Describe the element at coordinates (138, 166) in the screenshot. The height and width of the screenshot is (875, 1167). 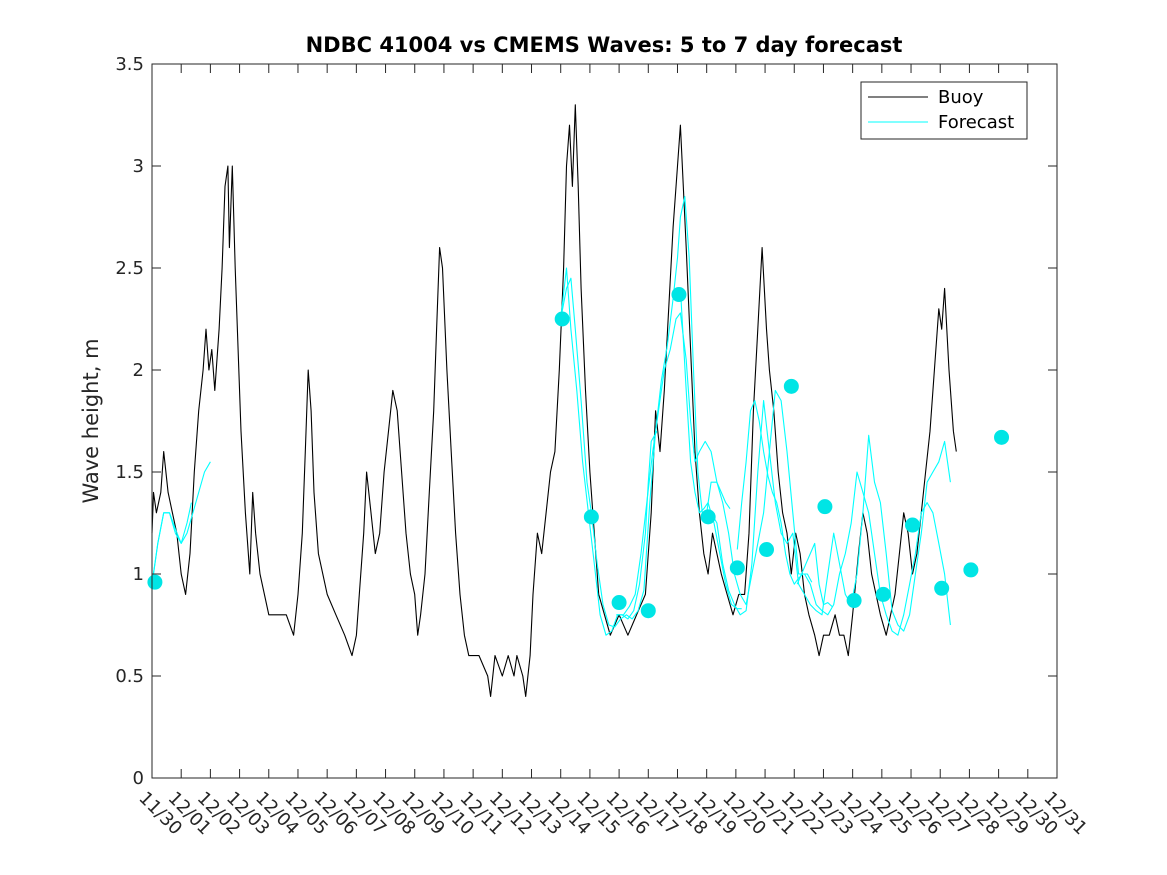
I see `y-tick-label: 3` at that location.